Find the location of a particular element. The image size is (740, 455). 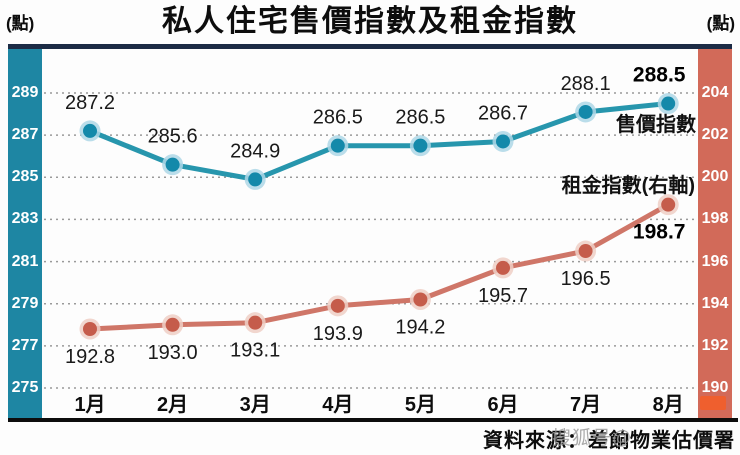

x-axis-baseline is located at coordinates (373, 420).